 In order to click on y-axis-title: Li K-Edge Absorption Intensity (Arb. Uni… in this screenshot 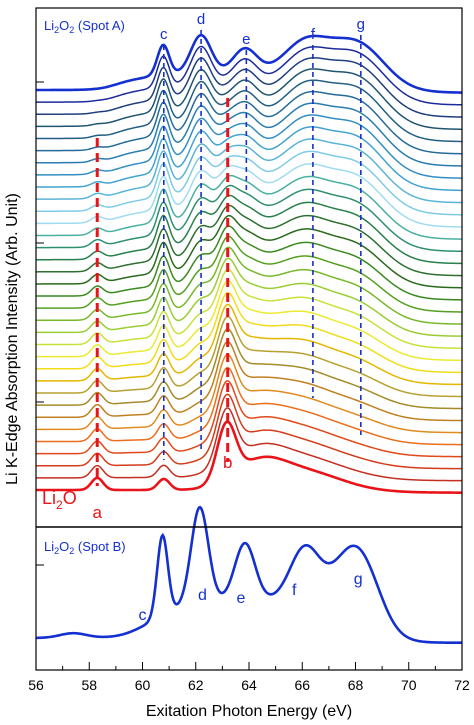, I will do `click(12, 339)`.